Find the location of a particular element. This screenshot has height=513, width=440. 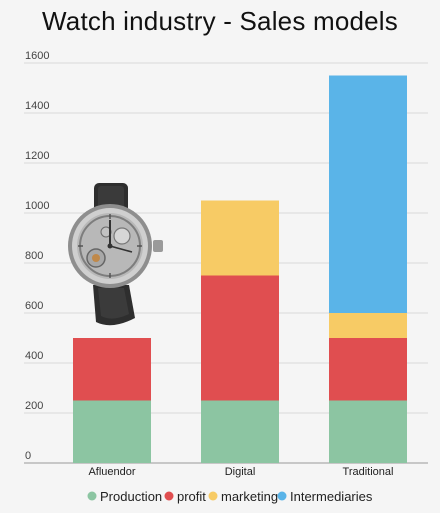

x-category-label: Traditional is located at coordinates (368, 472).